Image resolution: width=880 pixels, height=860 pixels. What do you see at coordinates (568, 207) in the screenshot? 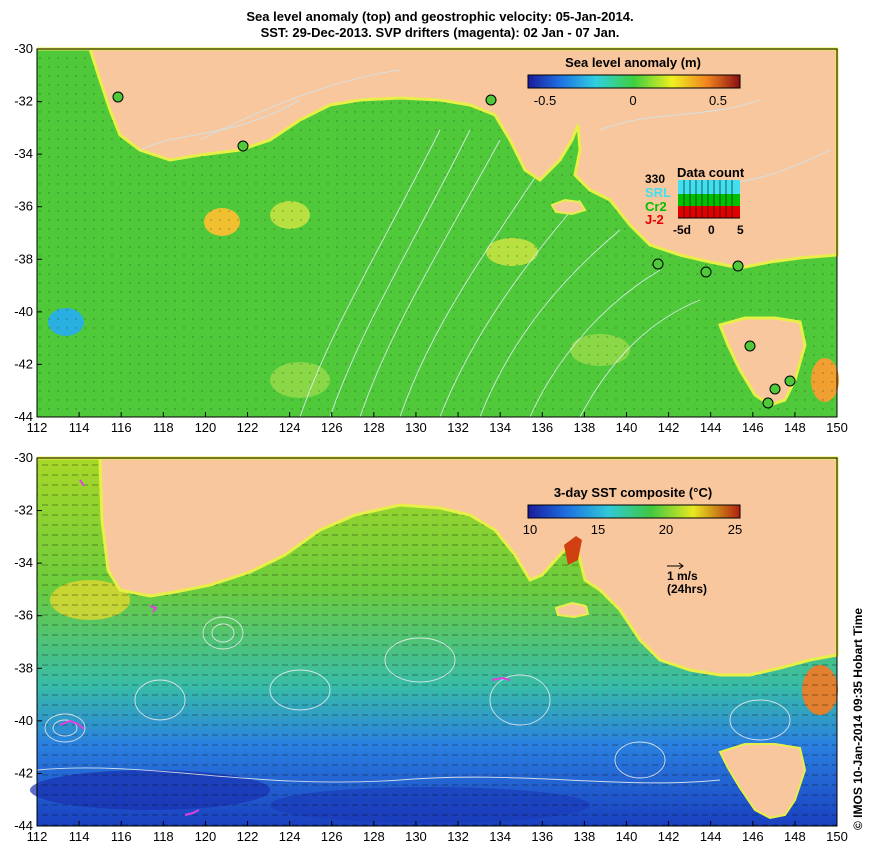
I see `kangaroo-island` at bounding box center [568, 207].